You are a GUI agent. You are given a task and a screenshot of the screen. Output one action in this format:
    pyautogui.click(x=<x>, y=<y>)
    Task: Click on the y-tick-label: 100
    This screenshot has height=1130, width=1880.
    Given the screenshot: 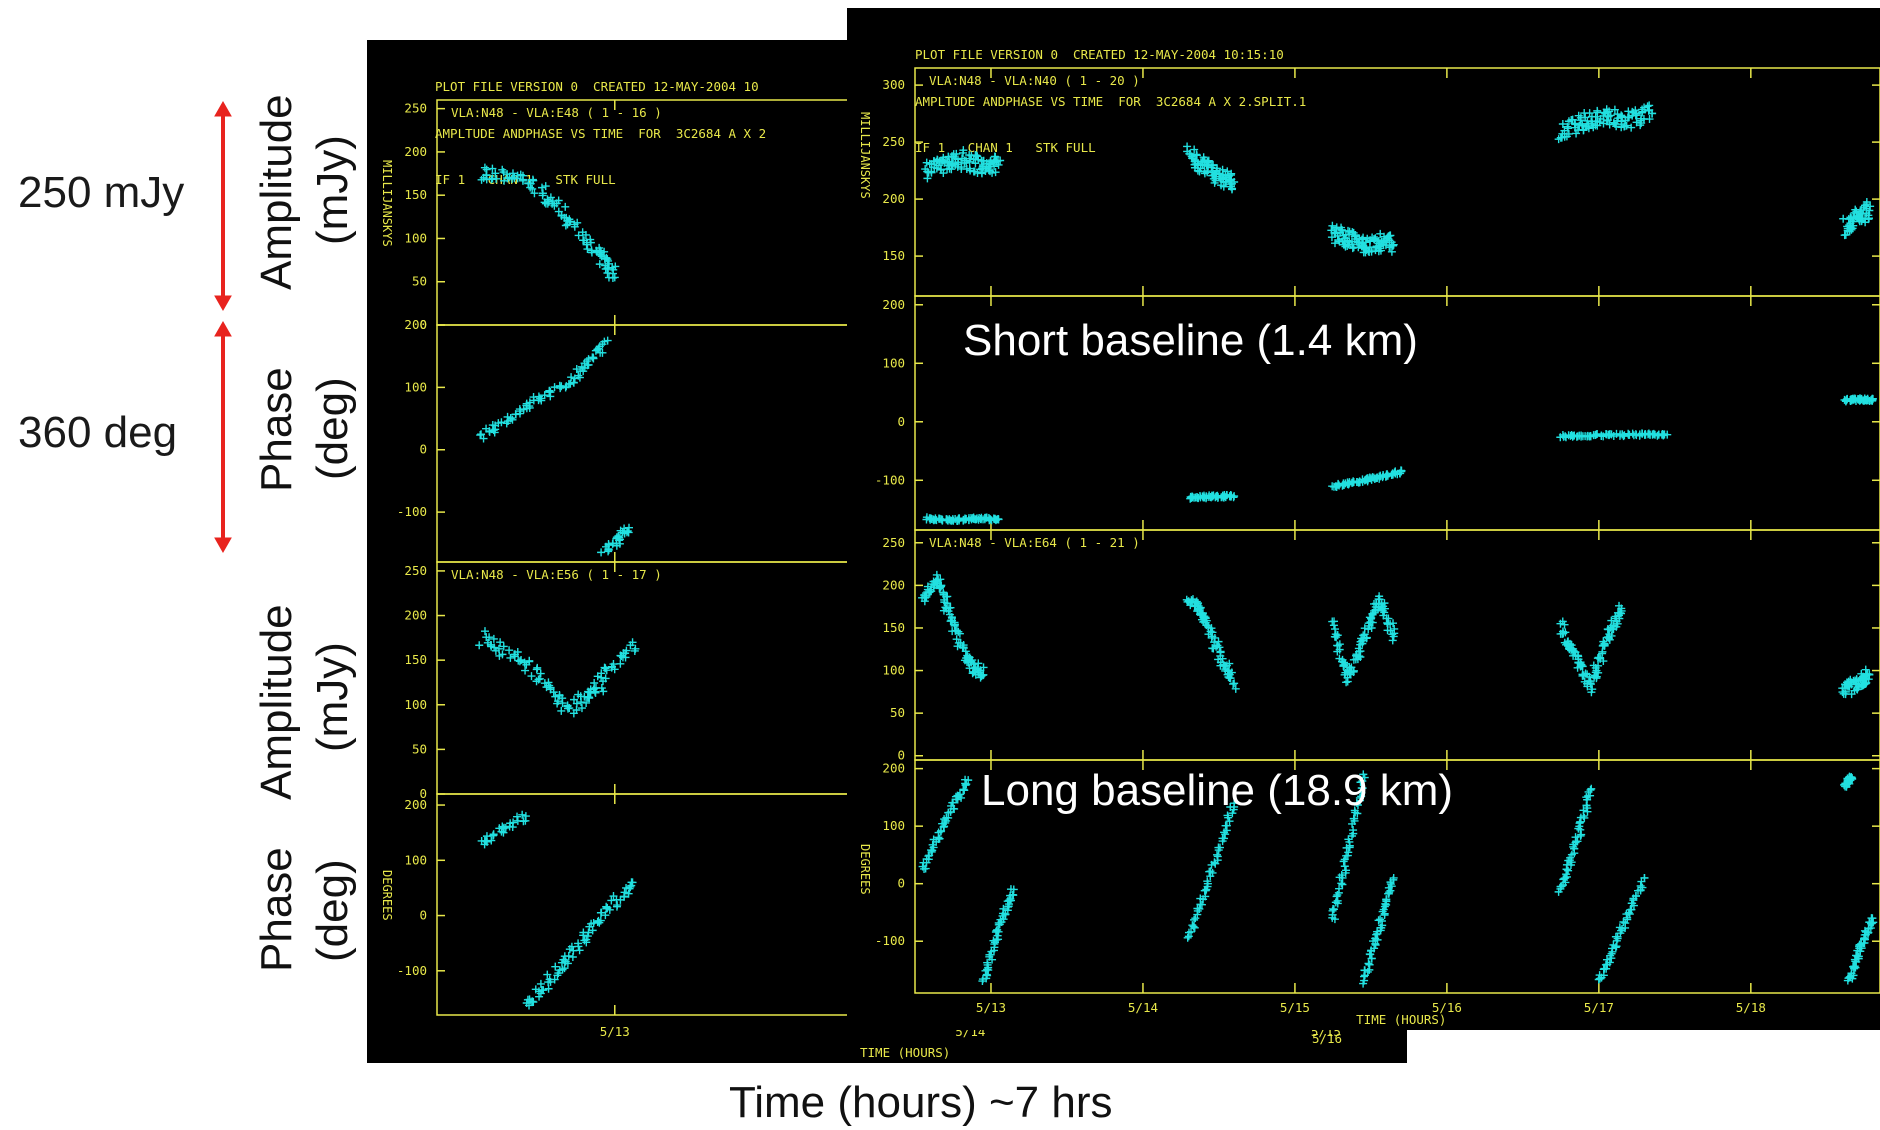 What is the action you would take?
    pyautogui.click(x=415, y=237)
    